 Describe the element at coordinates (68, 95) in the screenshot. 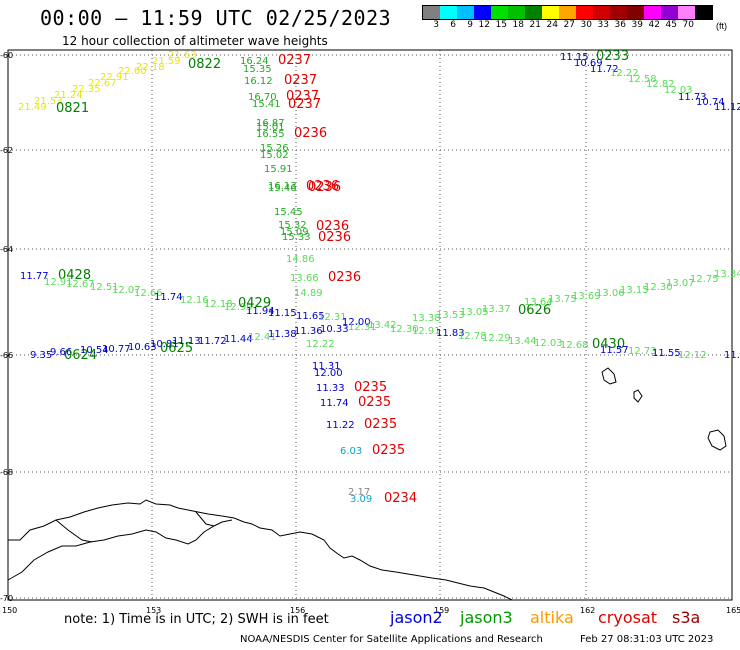

I see `wave-height-value: 21.24` at that location.